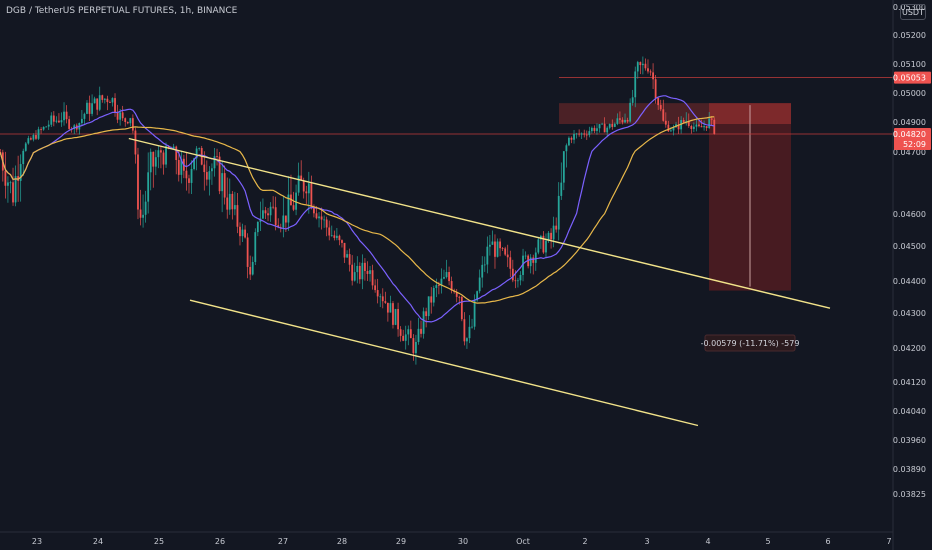 The width and height of the screenshot is (932, 550). Describe the element at coordinates (444, 363) in the screenshot. I see `trendline` at that location.